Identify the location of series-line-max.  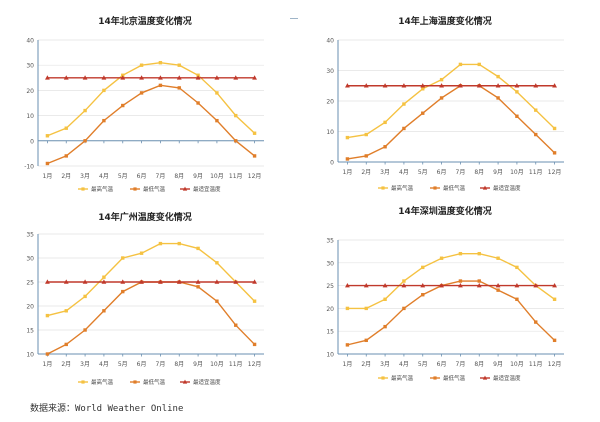
(451, 101).